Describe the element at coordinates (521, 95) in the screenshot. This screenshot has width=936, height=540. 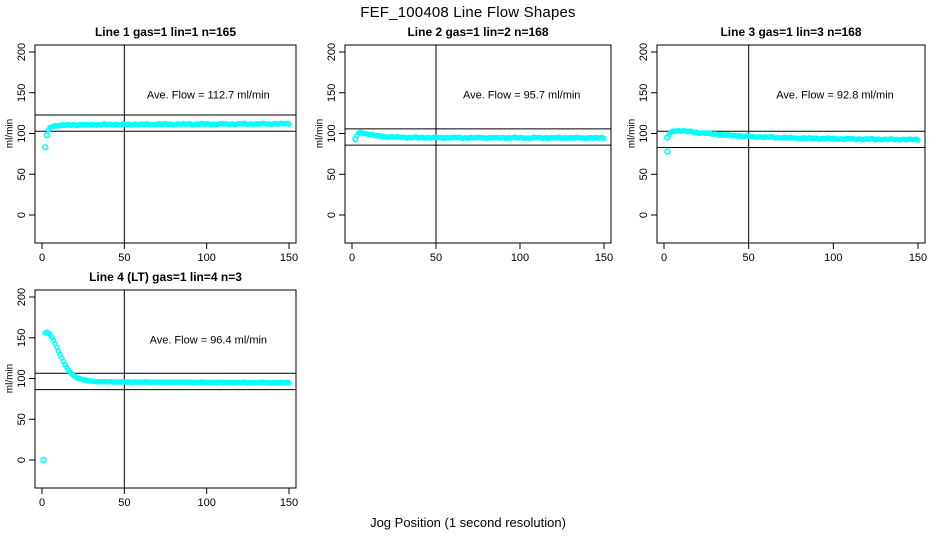
I see `ave-flow-annotation: Ave. Flow = 95.7 ml/min` at that location.